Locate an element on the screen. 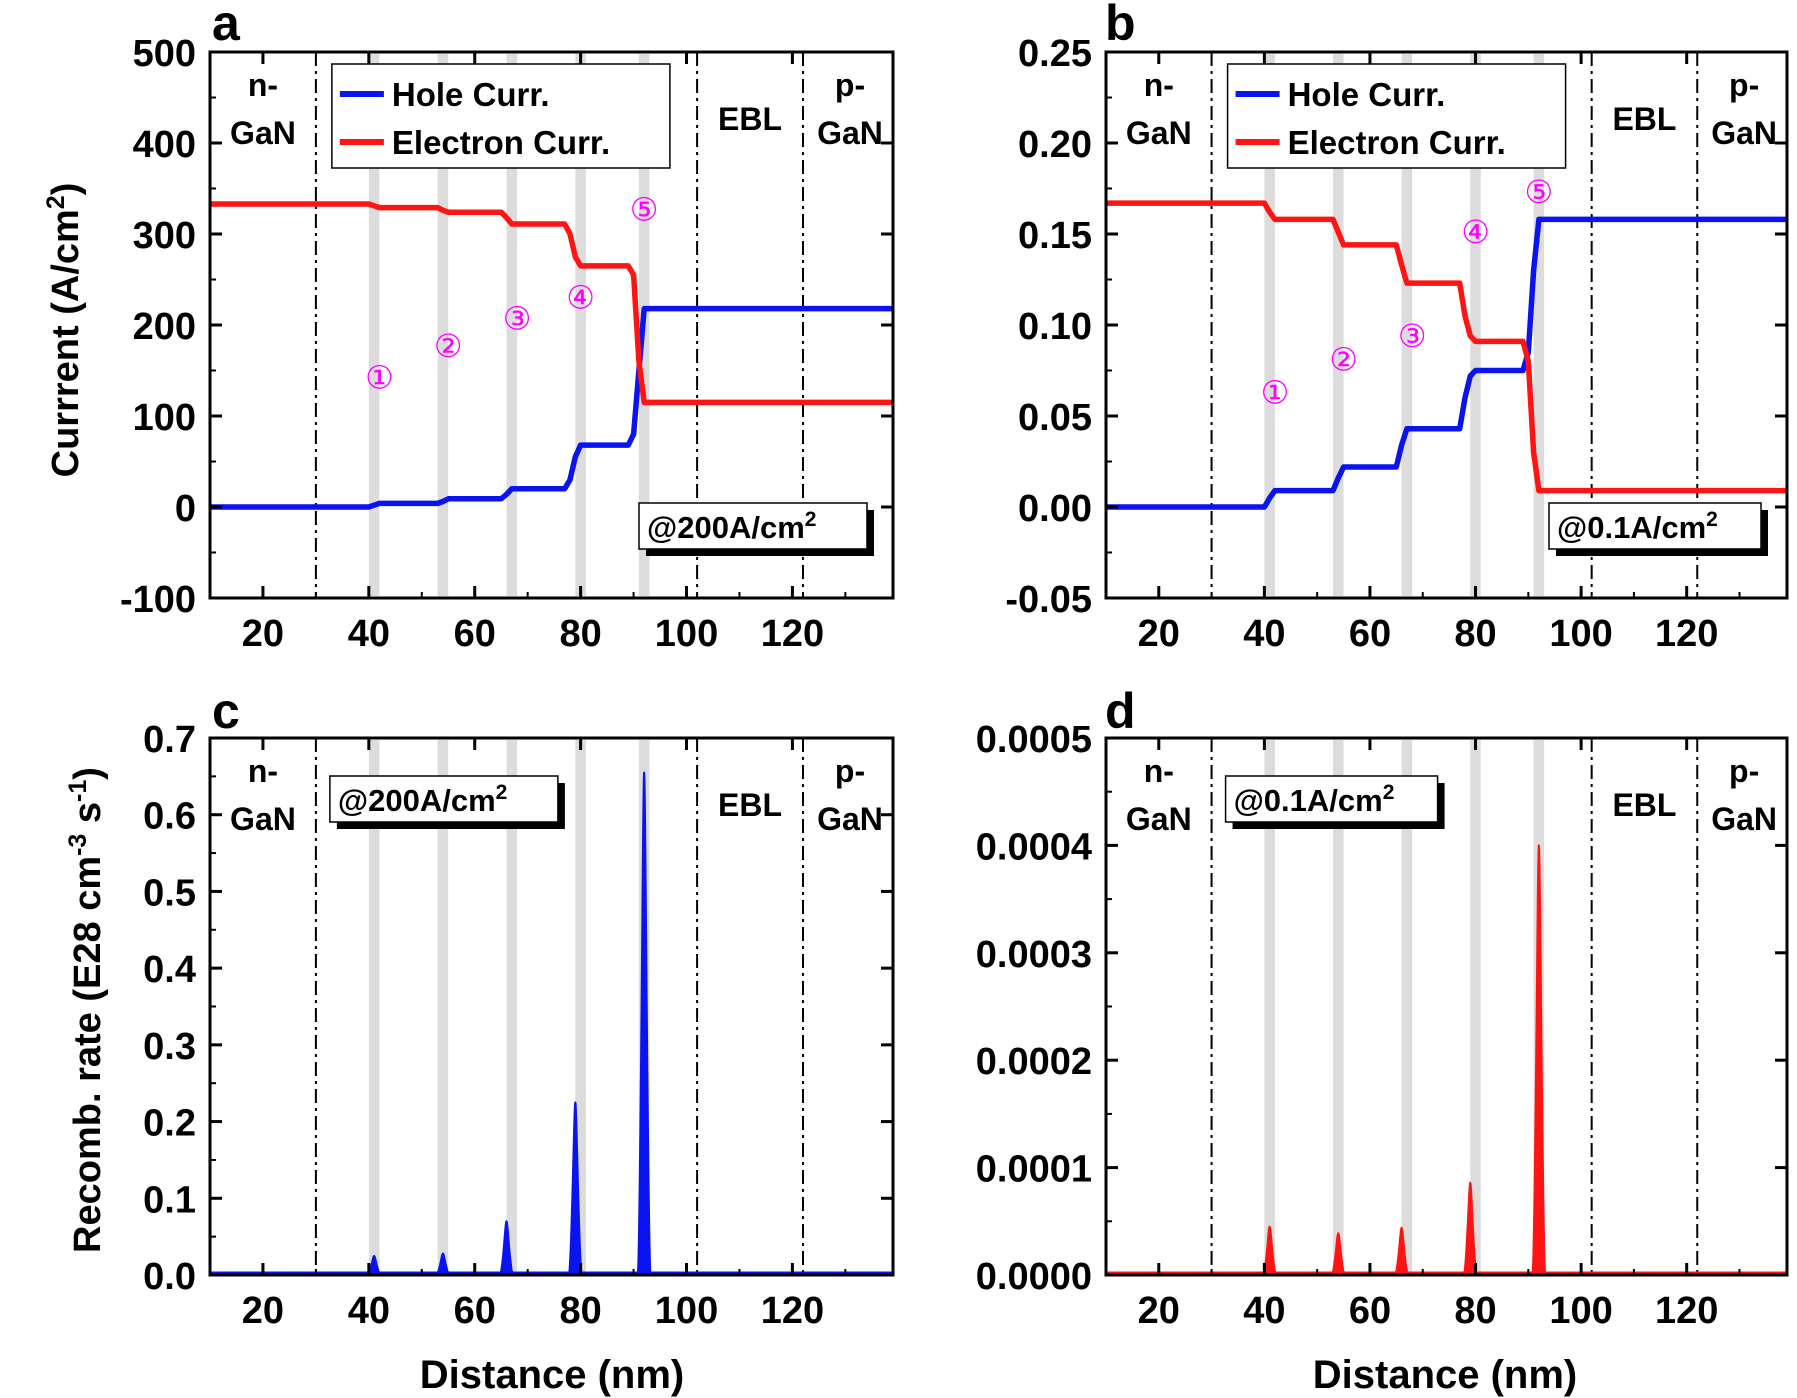 This screenshot has width=1797, height=1398. ytick-label: 500 is located at coordinates (164, 54).